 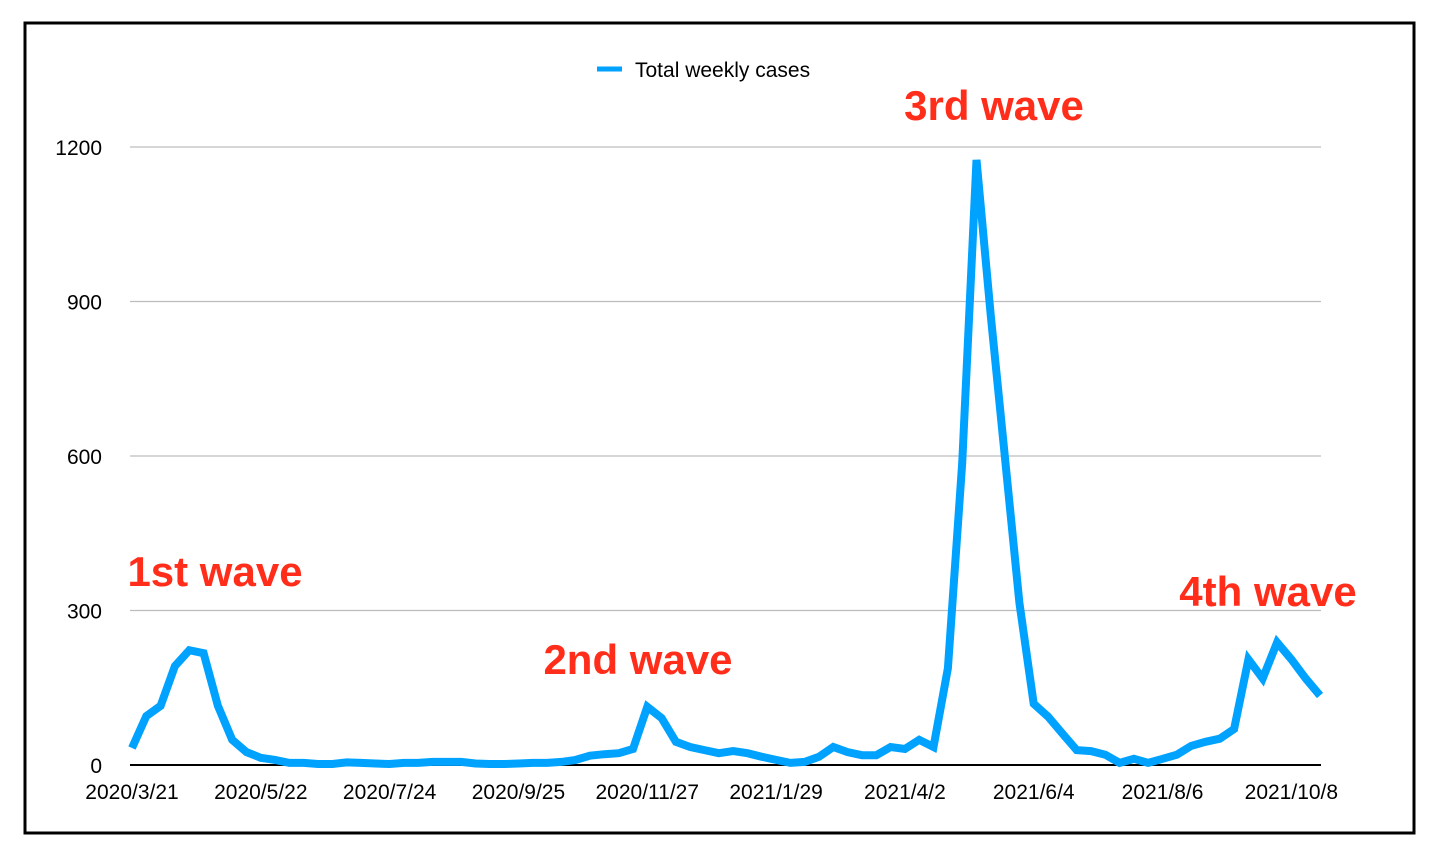 What do you see at coordinates (1267, 591) in the screenshot?
I see `annotation-4th-wave: 4th wave` at bounding box center [1267, 591].